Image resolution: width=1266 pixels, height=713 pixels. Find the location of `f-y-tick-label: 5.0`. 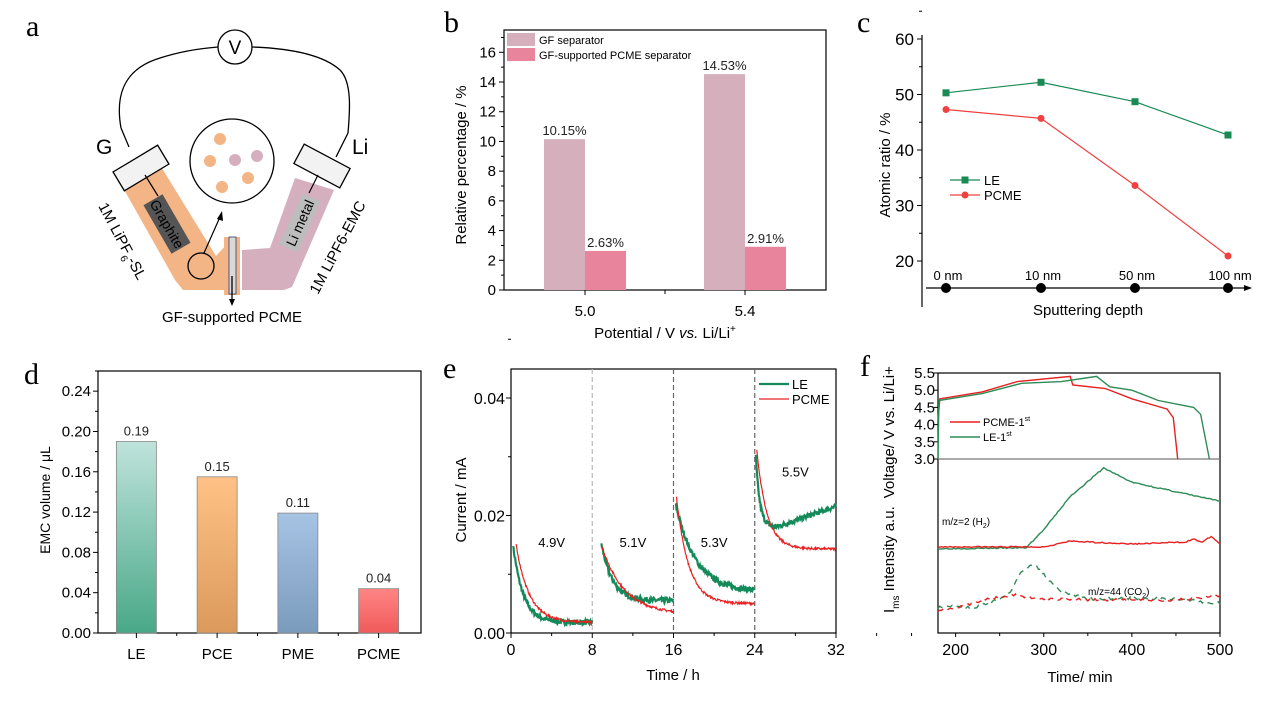

f-y-tick-label: 5.0 is located at coordinates (924, 390).